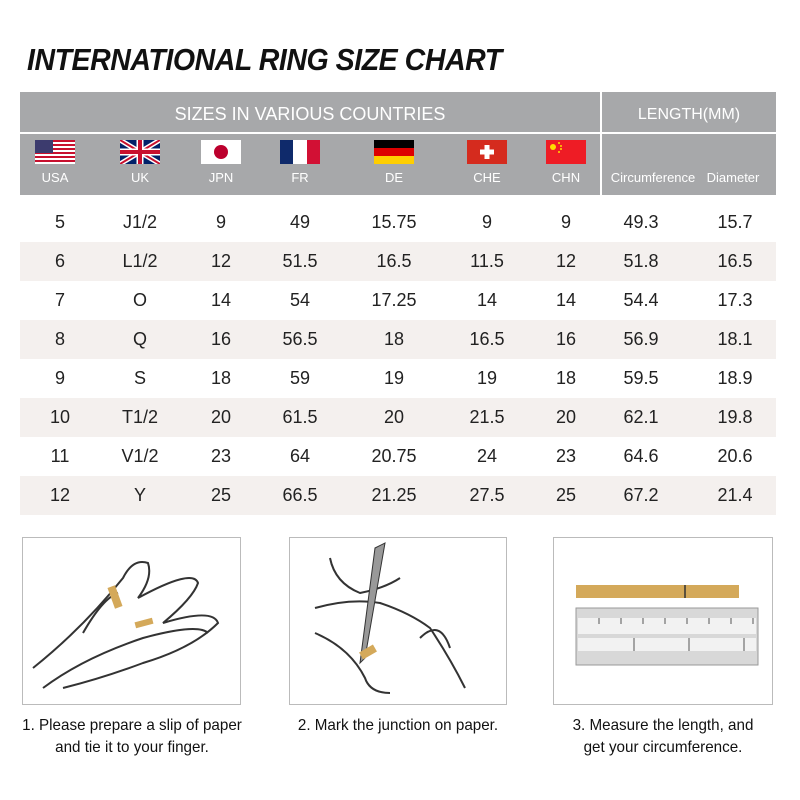 Image resolution: width=800 pixels, height=800 pixels. Describe the element at coordinates (487, 261) in the screenshot. I see `cell-che: 11.5` at that location.